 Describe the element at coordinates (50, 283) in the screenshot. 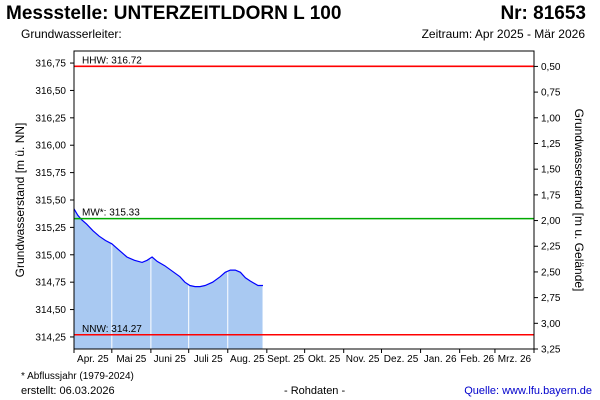

I see `y-tick-label: 314,75` at that location.